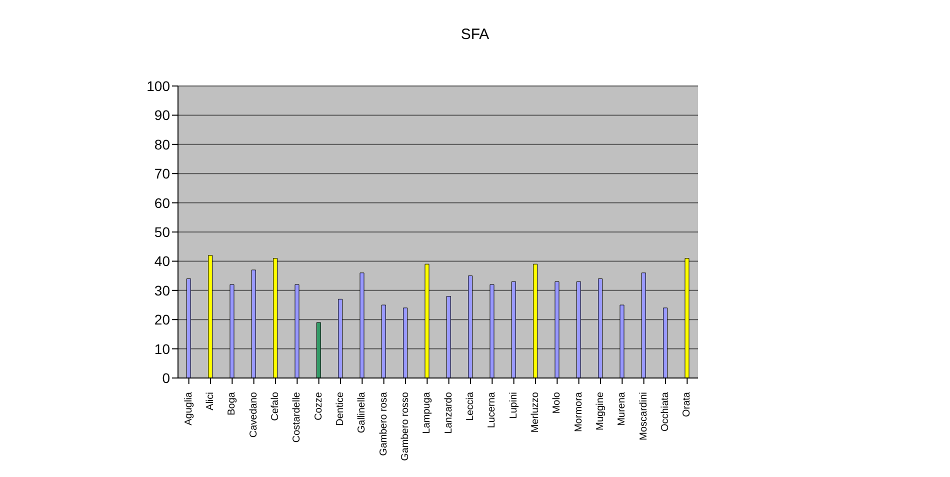 The height and width of the screenshot is (477, 950). What do you see at coordinates (318, 406) in the screenshot?
I see `x-tick-label: Cozze` at bounding box center [318, 406].